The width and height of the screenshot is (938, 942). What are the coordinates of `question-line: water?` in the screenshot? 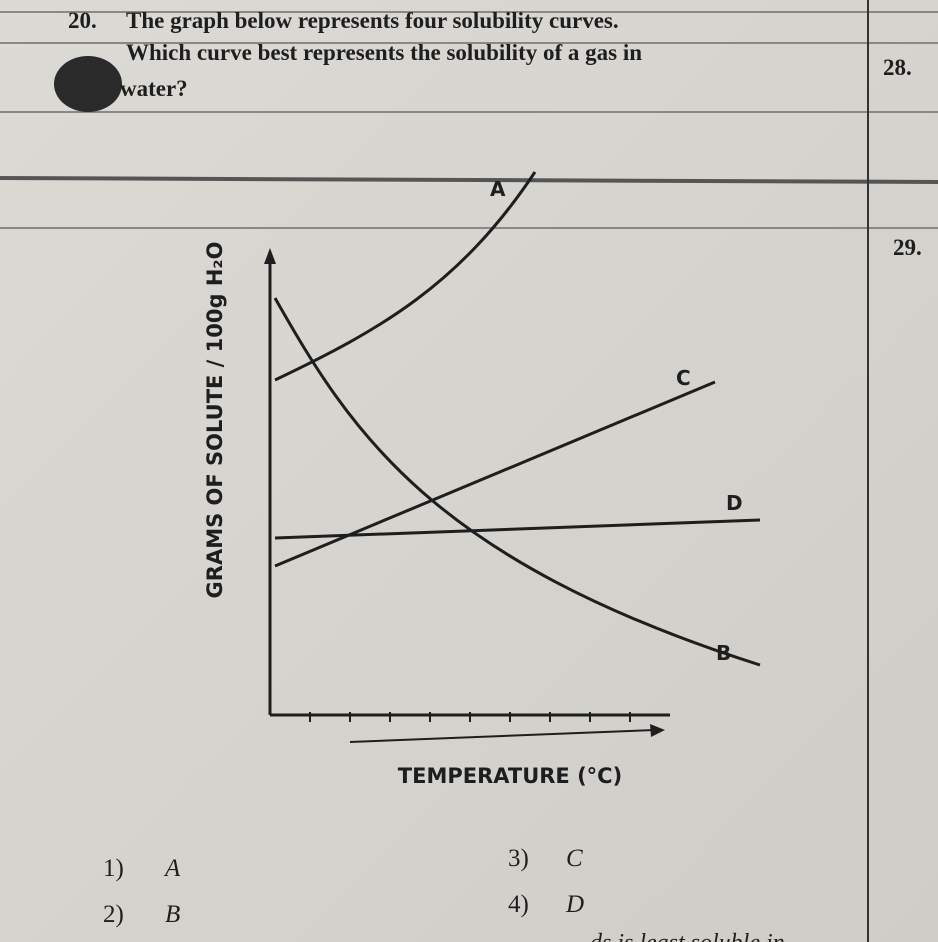 It's located at (154, 88).